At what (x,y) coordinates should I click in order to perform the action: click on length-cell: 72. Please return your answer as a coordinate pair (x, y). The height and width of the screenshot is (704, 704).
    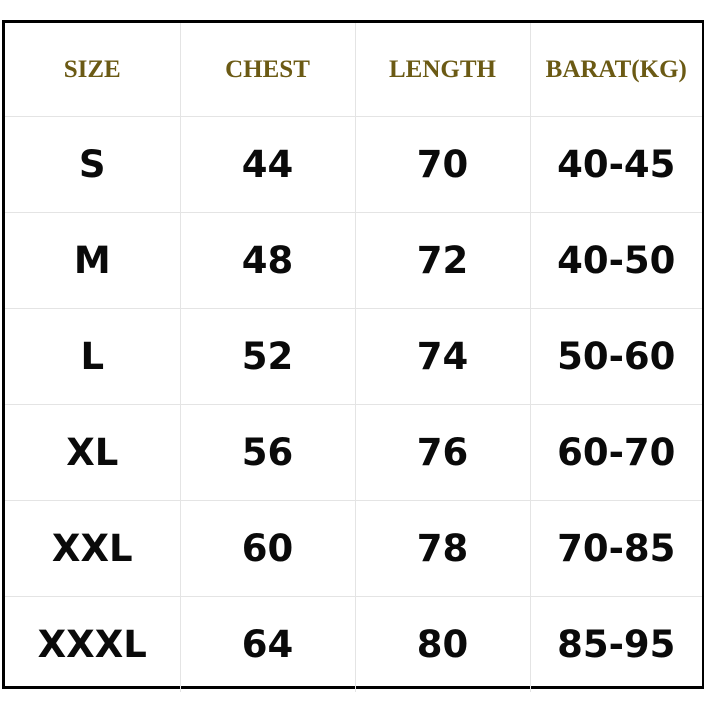
    Looking at the image, I should click on (442, 260).